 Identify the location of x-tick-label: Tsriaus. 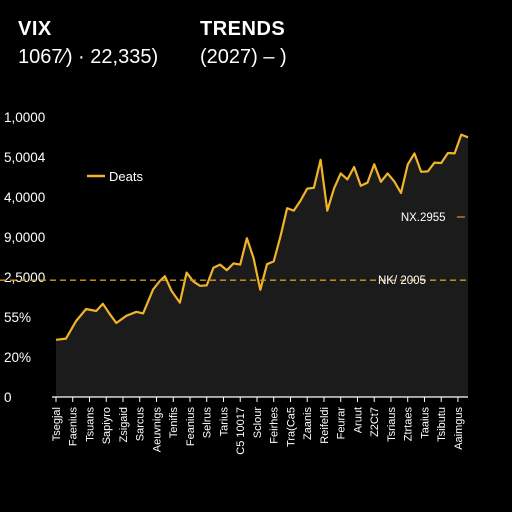
(392, 424).